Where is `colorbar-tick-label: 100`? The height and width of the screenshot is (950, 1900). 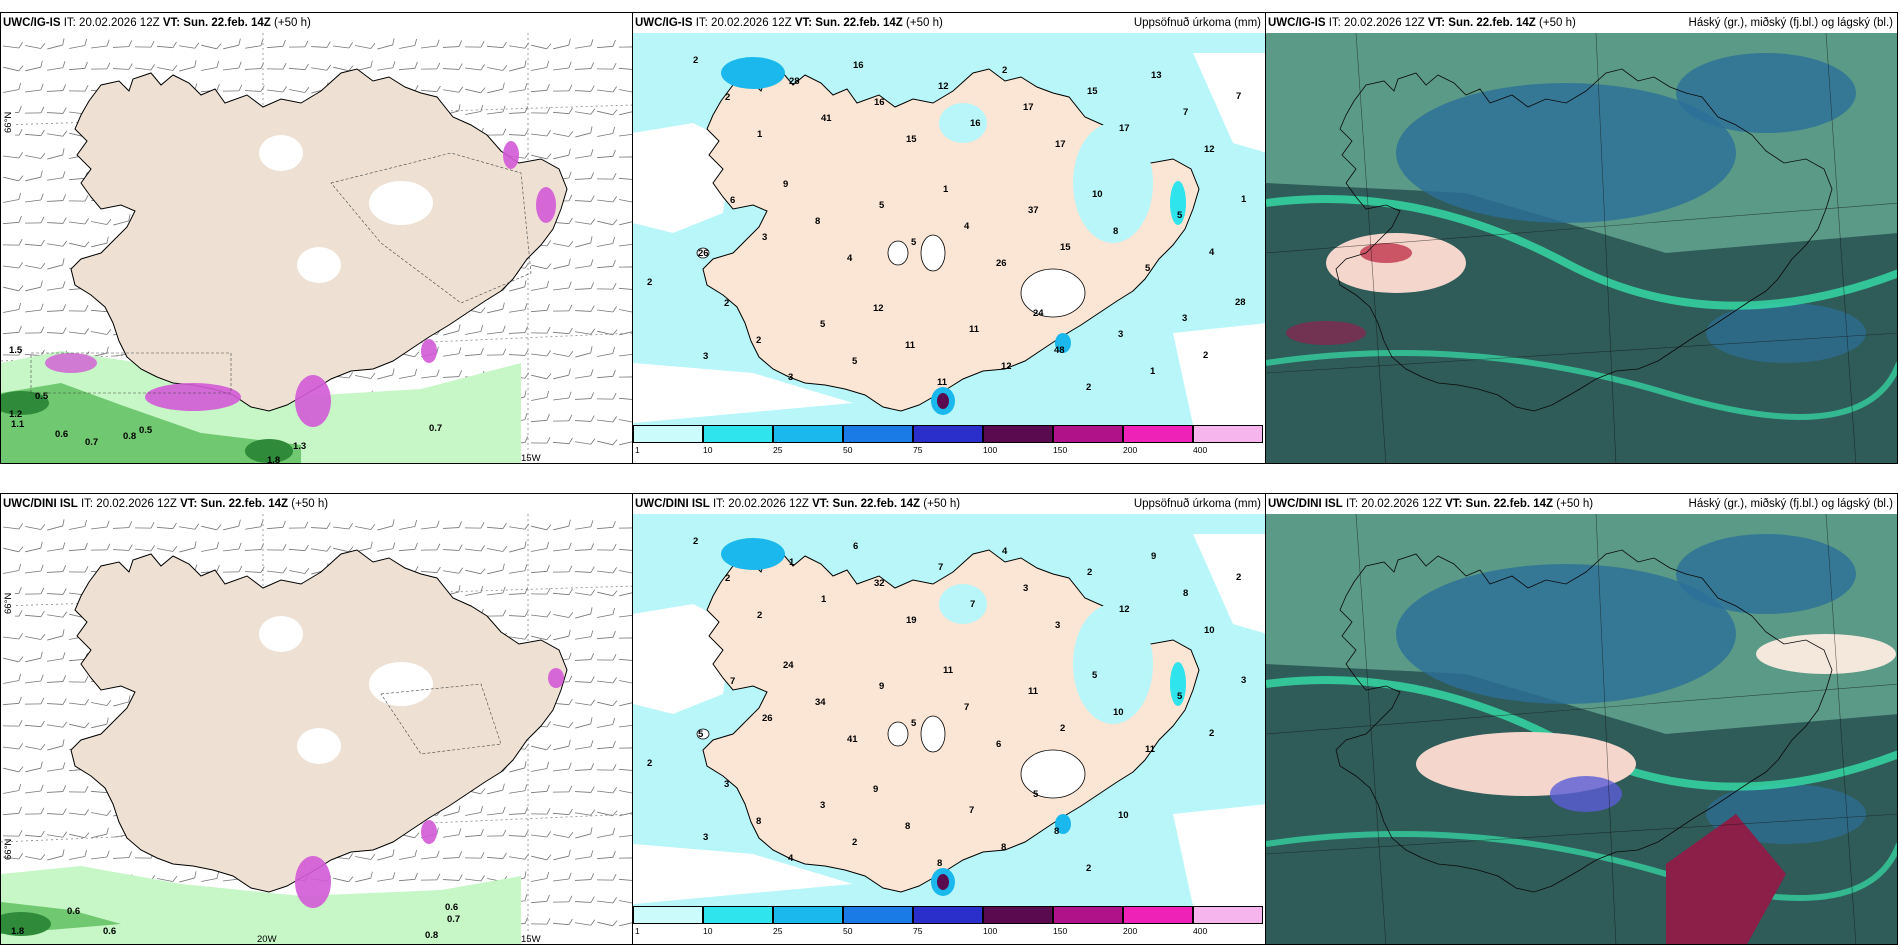
colorbar-tick-label: 100 is located at coordinates (990, 931).